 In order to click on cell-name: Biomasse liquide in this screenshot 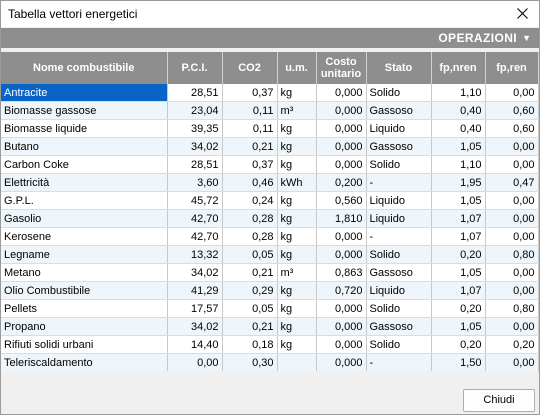, I will do `click(84, 128)`.